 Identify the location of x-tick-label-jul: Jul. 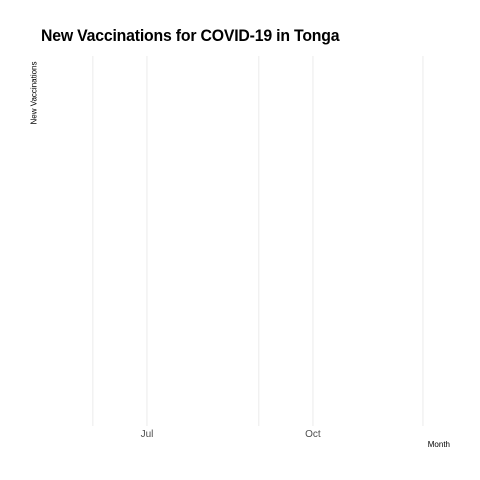
(147, 434).